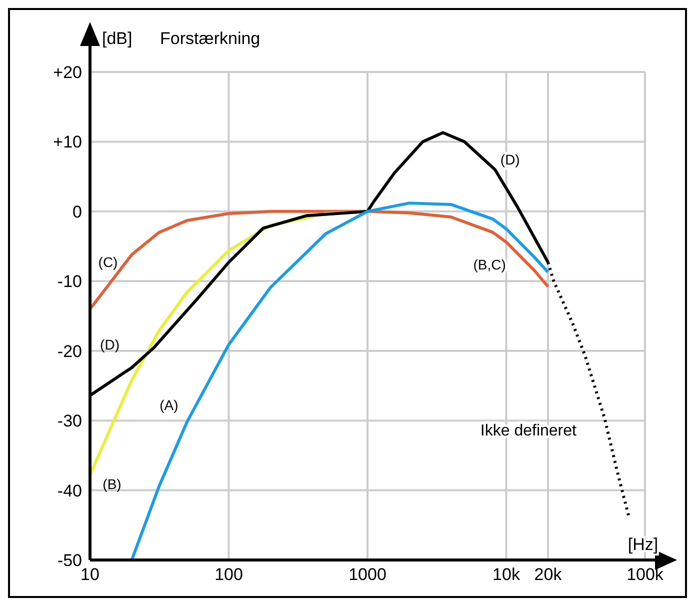 The image size is (691, 602). Describe the element at coordinates (228, 574) in the screenshot. I see `x-tick-label: 100` at that location.